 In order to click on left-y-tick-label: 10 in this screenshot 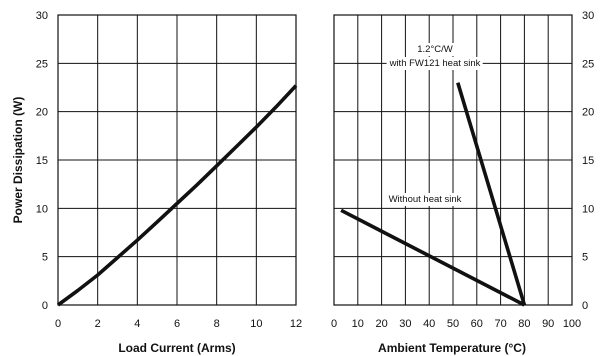, I will do `click(42, 209)`.